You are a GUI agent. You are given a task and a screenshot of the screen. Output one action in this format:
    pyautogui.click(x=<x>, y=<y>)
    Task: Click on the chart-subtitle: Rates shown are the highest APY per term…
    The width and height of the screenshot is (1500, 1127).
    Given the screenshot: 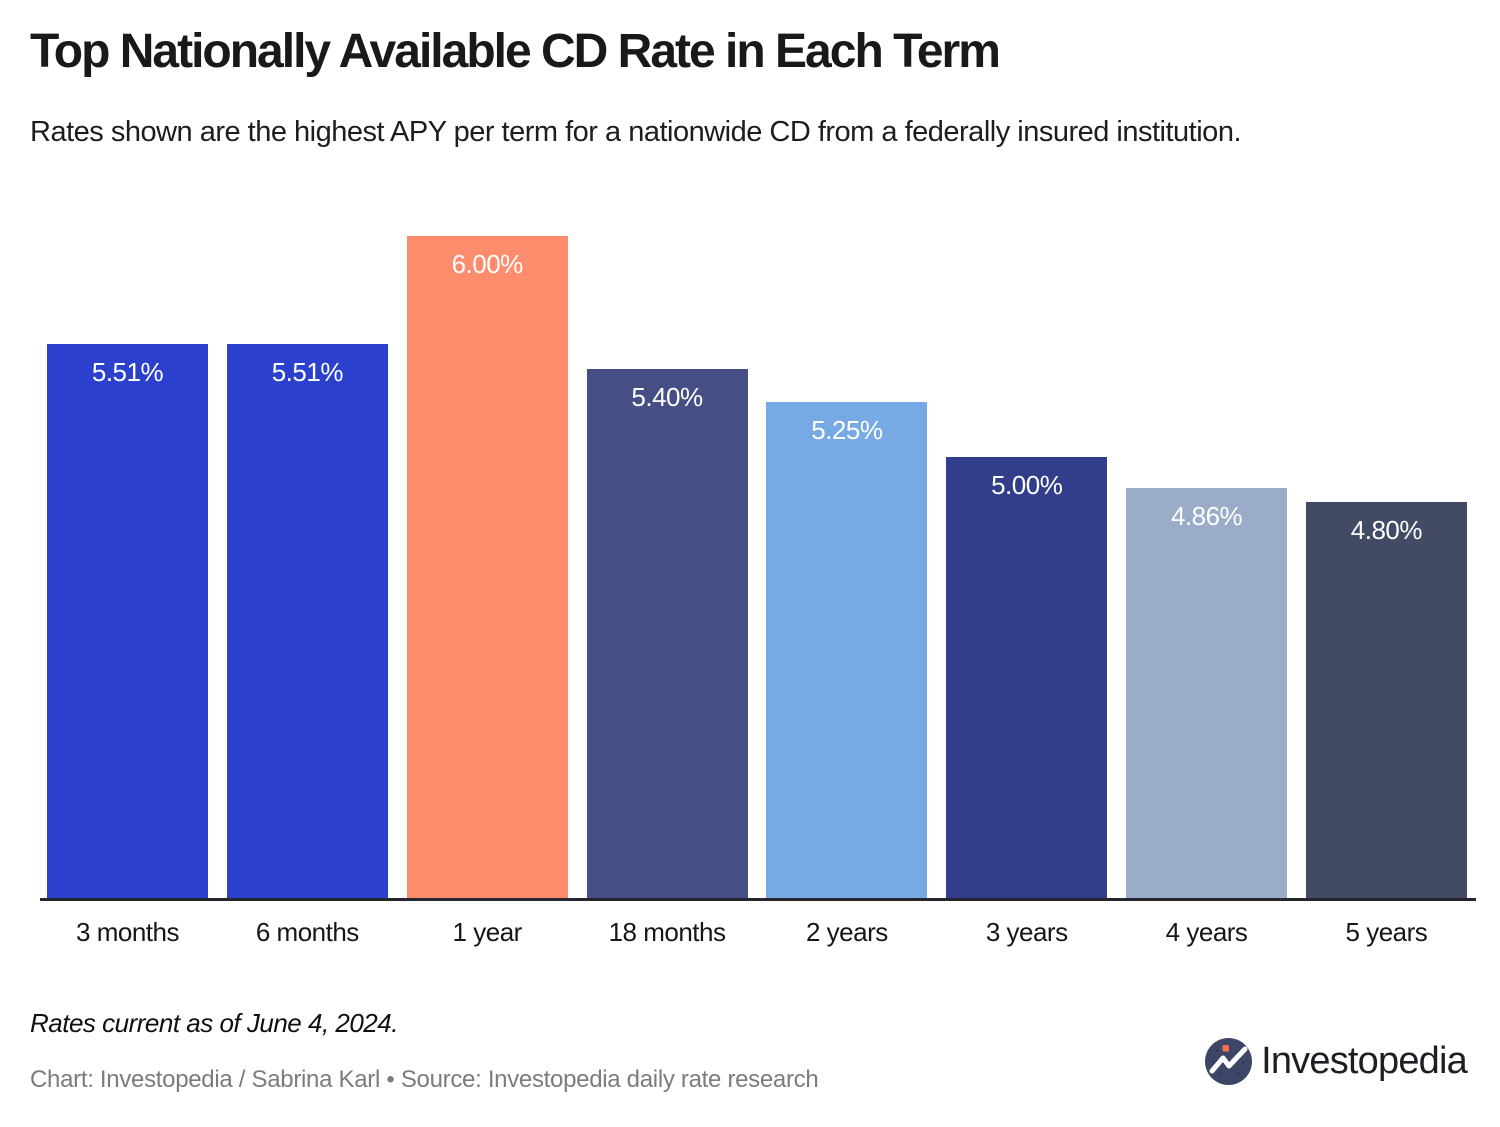 What is the action you would take?
    pyautogui.click(x=636, y=132)
    